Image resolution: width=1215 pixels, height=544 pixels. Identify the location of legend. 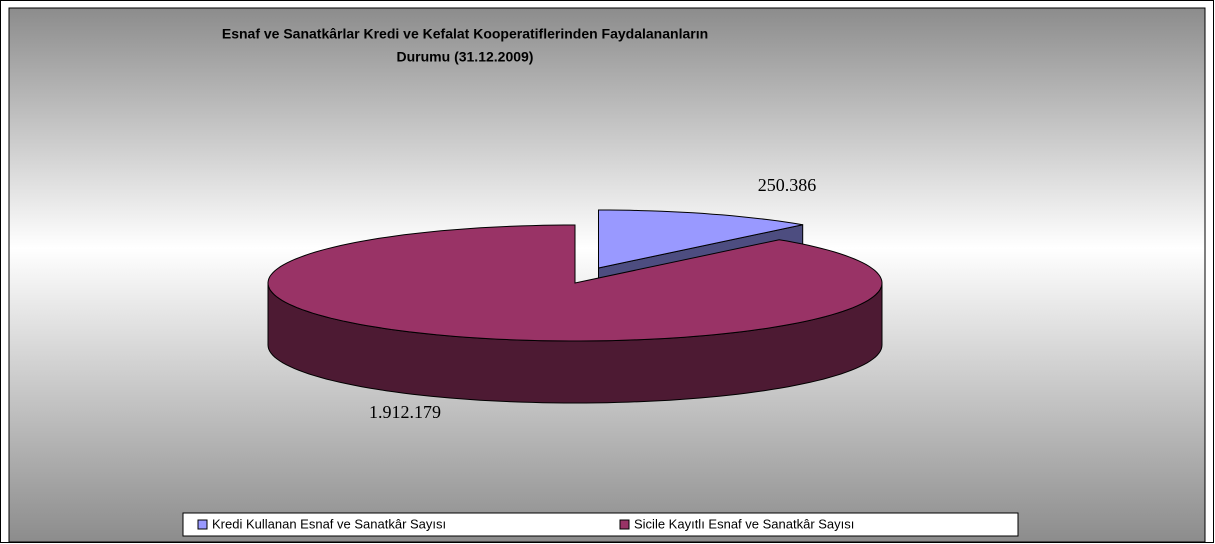
(600, 524).